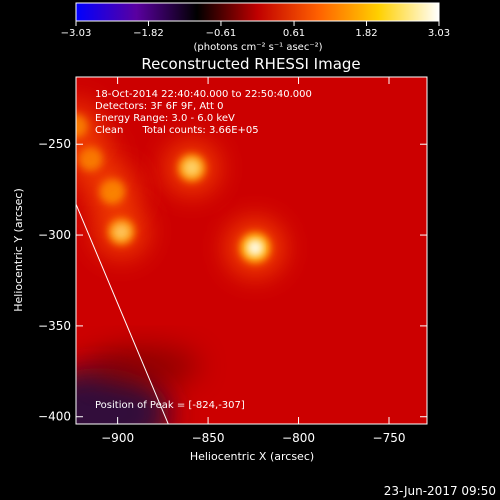 This screenshot has height=500, width=500. I want to click on colorbar-tick-label: −1.82, so click(148, 33).